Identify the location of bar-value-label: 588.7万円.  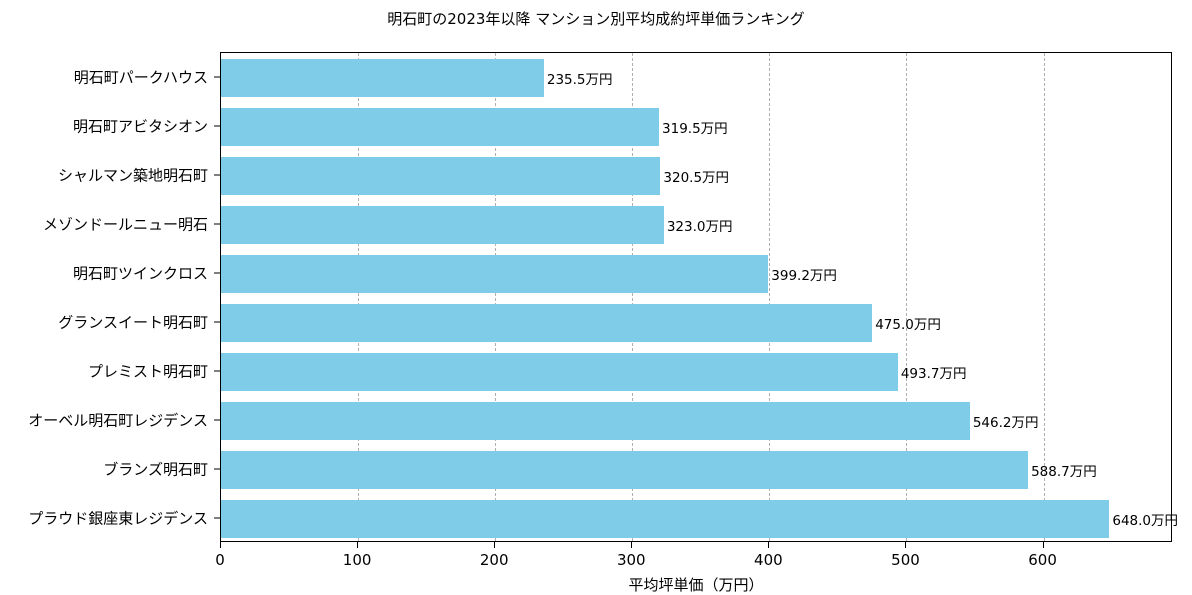
(1064, 471).